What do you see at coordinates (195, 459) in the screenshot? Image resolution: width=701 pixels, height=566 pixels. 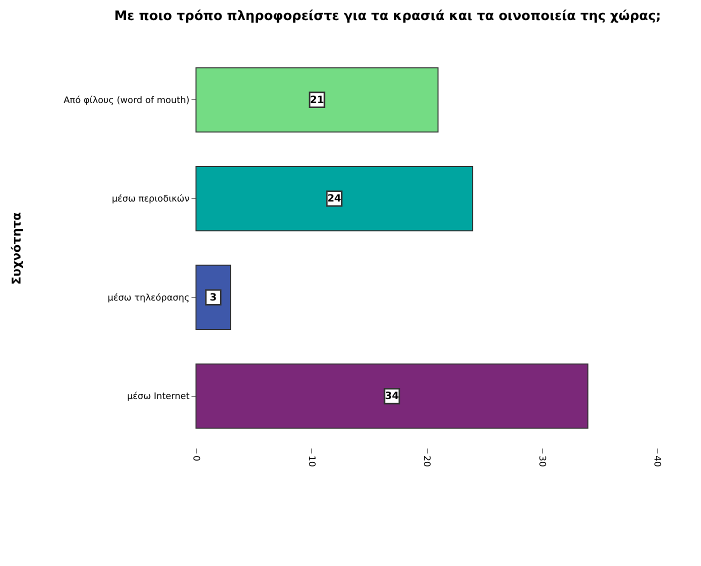 I see `x-tick-label: 0` at bounding box center [195, 459].